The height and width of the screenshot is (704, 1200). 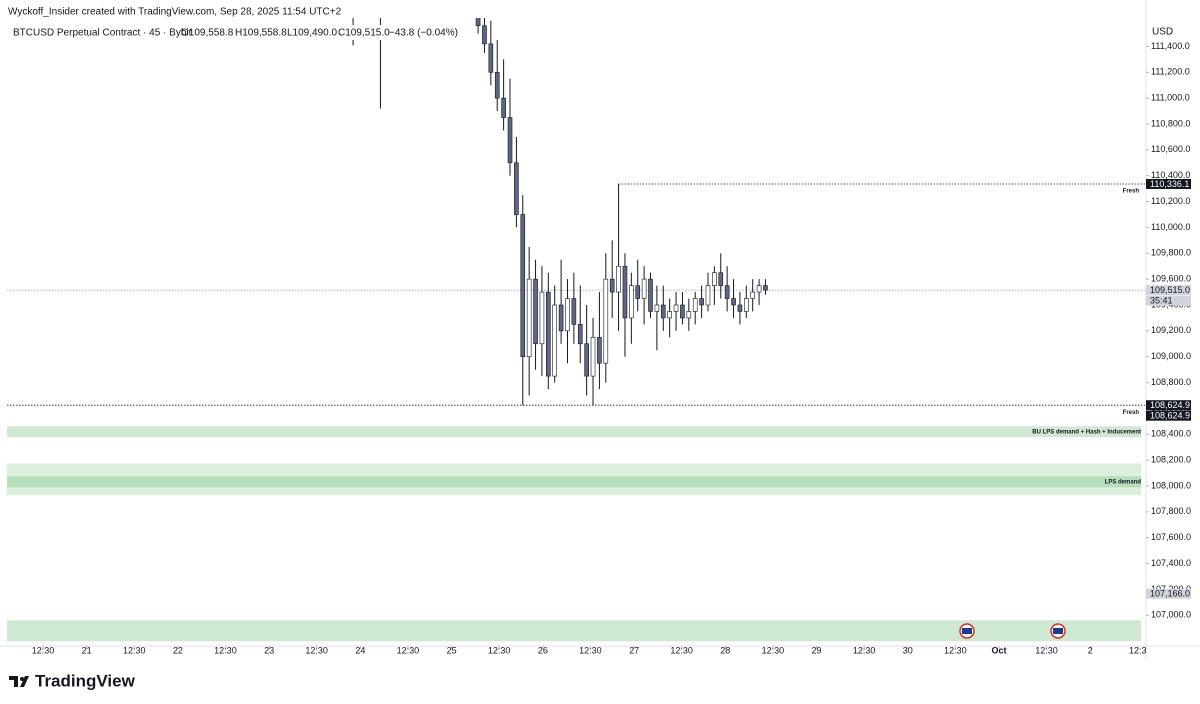 I want to click on change: −43.8 (−0.04%), so click(x=423, y=33).